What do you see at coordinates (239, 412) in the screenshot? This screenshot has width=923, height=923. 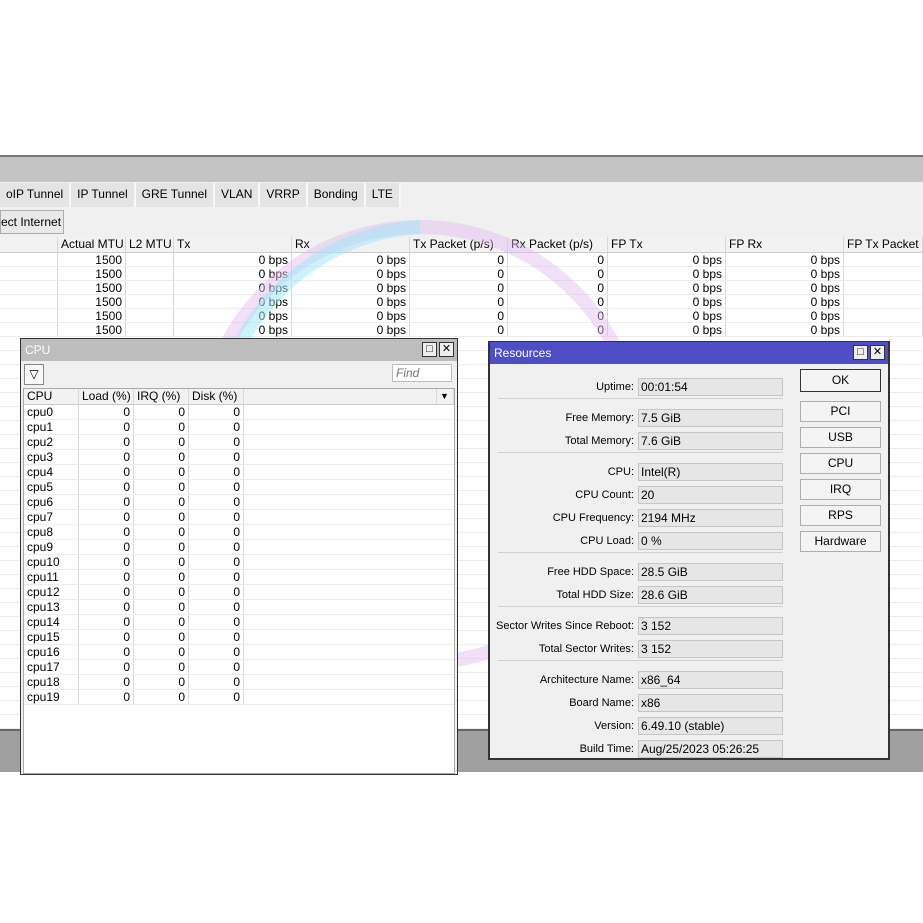 I see `cpu-row: cpu0 0 0 0` at bounding box center [239, 412].